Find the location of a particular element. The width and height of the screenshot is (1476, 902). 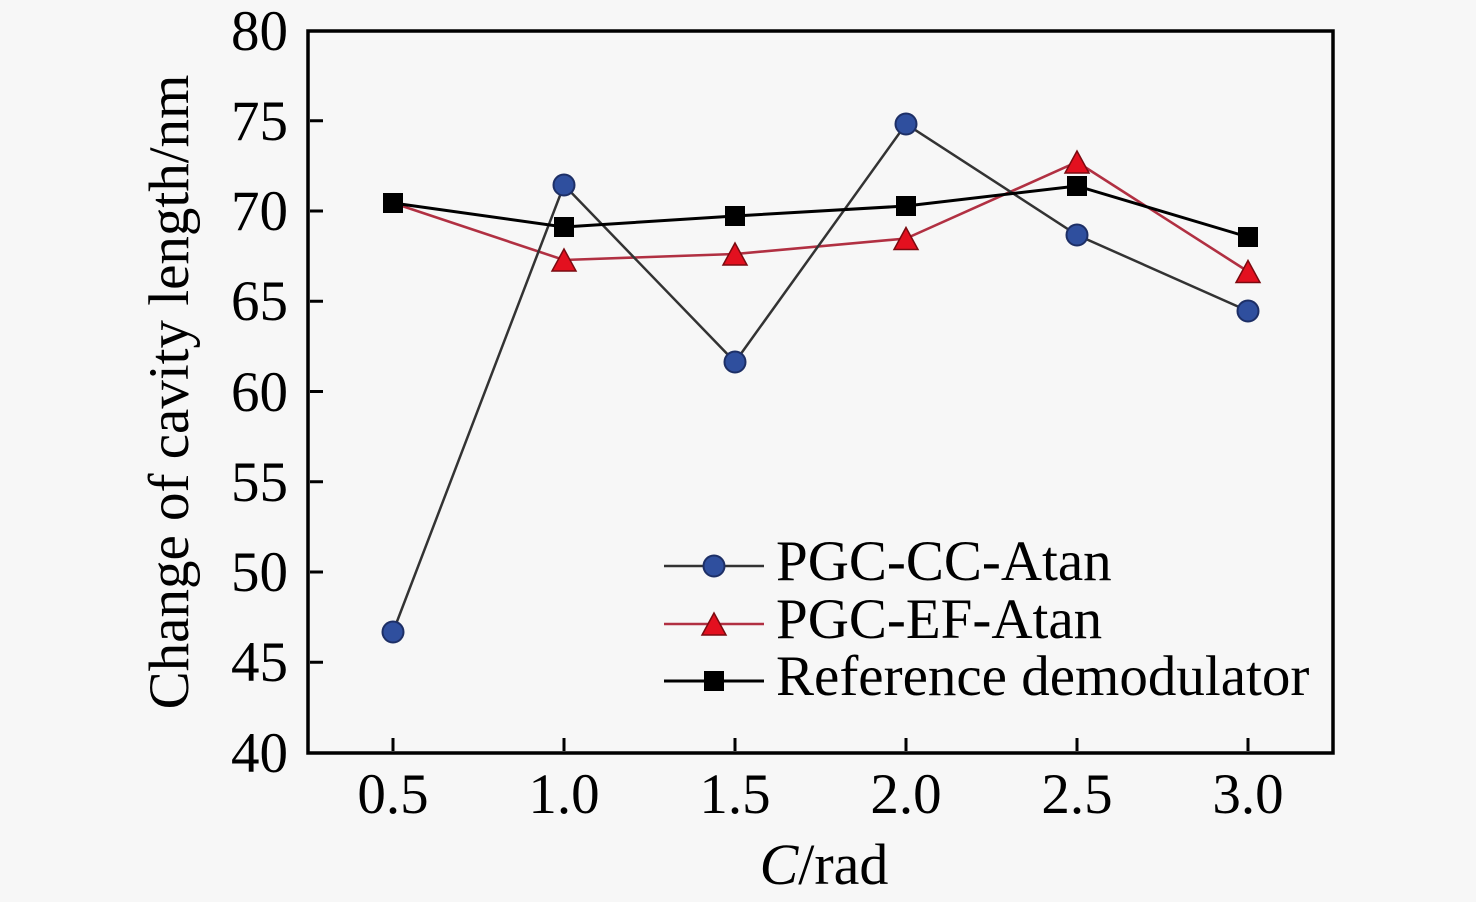

svg-text: 50 is located at coordinates (259, 572).